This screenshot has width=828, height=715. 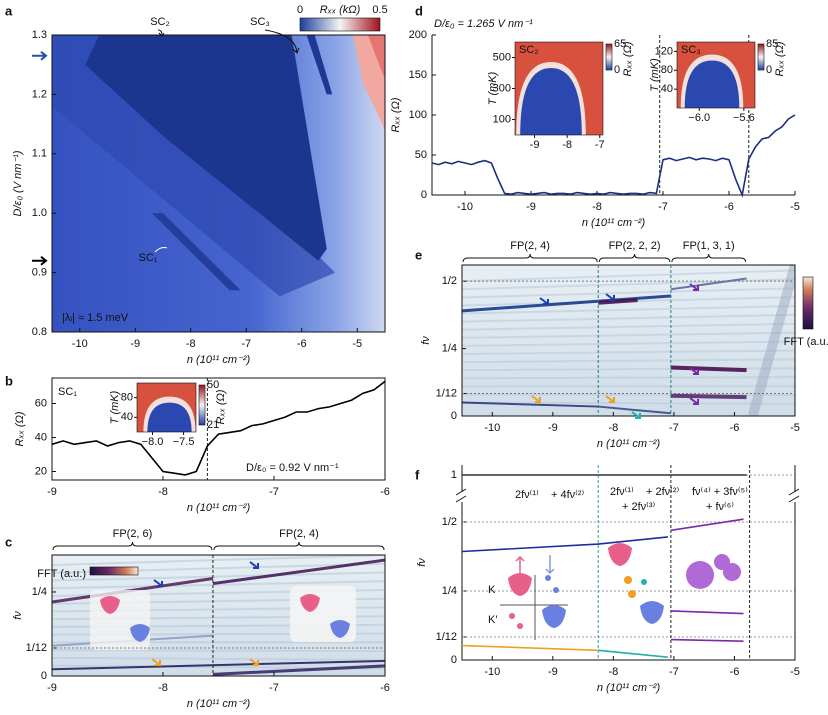 What do you see at coordinates (691, 50) in the screenshot?
I see `inset-label: SC₃` at bounding box center [691, 50].